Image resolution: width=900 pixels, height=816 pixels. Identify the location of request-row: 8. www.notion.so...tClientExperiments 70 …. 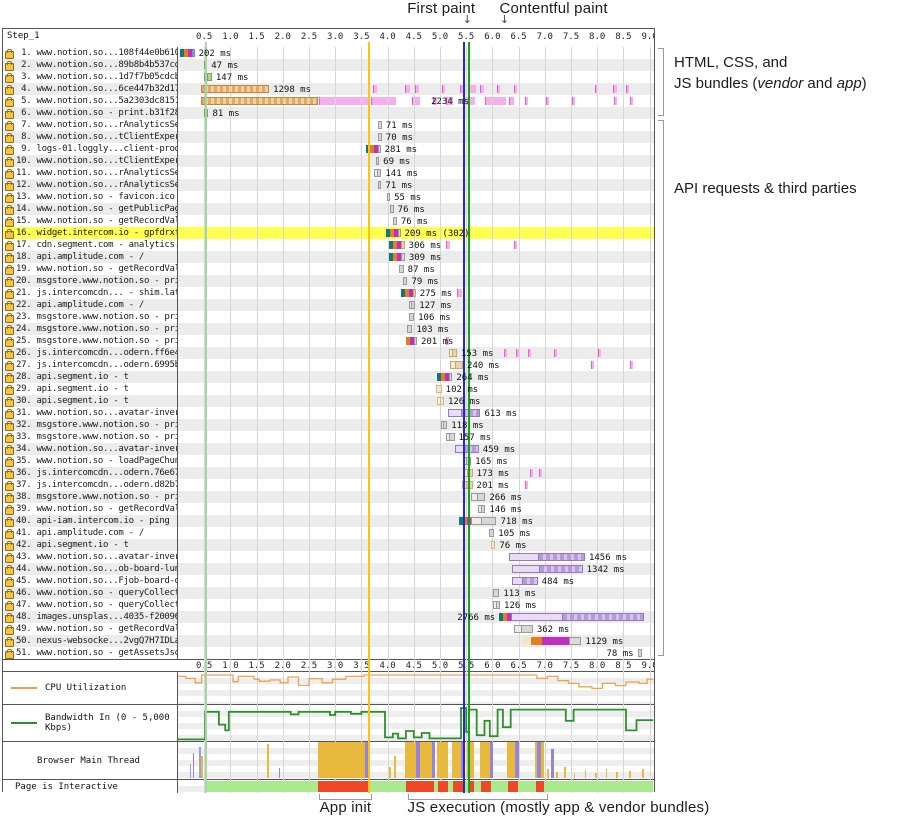
(328, 137).